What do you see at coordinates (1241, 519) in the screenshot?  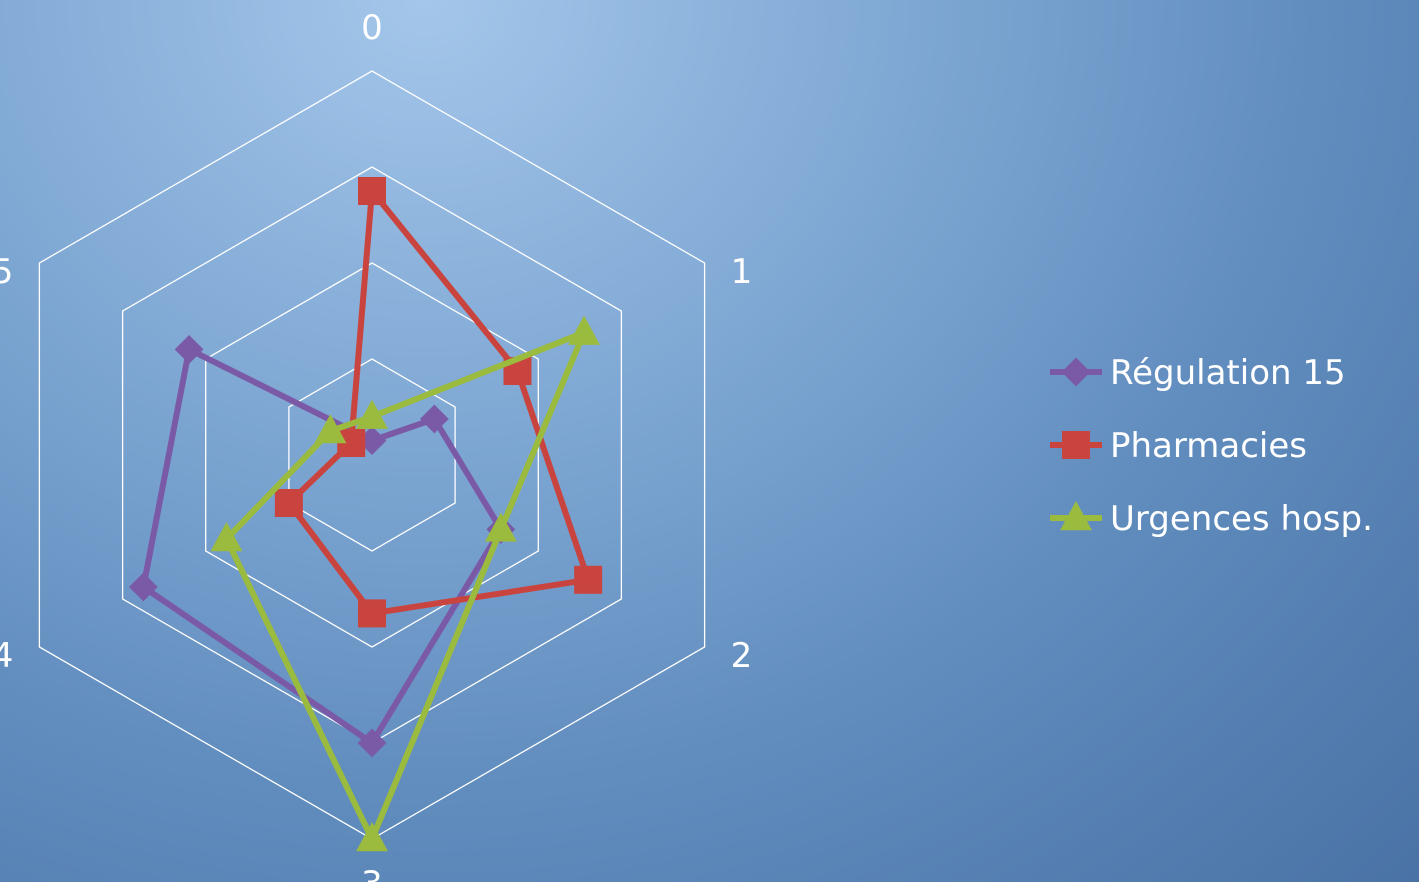 I see `legend-label-3: Urgences hosp.` at bounding box center [1241, 519].